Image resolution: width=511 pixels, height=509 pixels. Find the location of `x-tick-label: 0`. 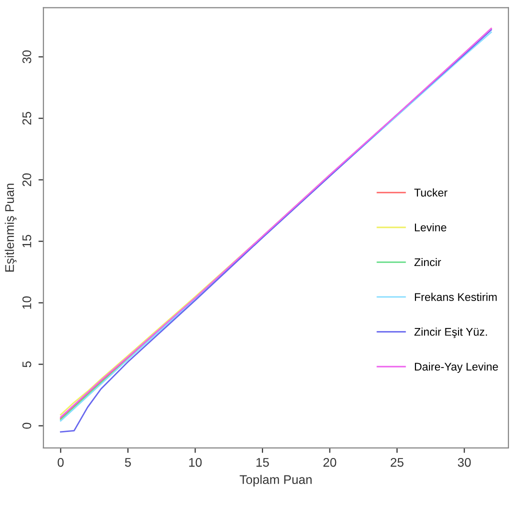

x-tick-label: 0 is located at coordinates (61, 462).